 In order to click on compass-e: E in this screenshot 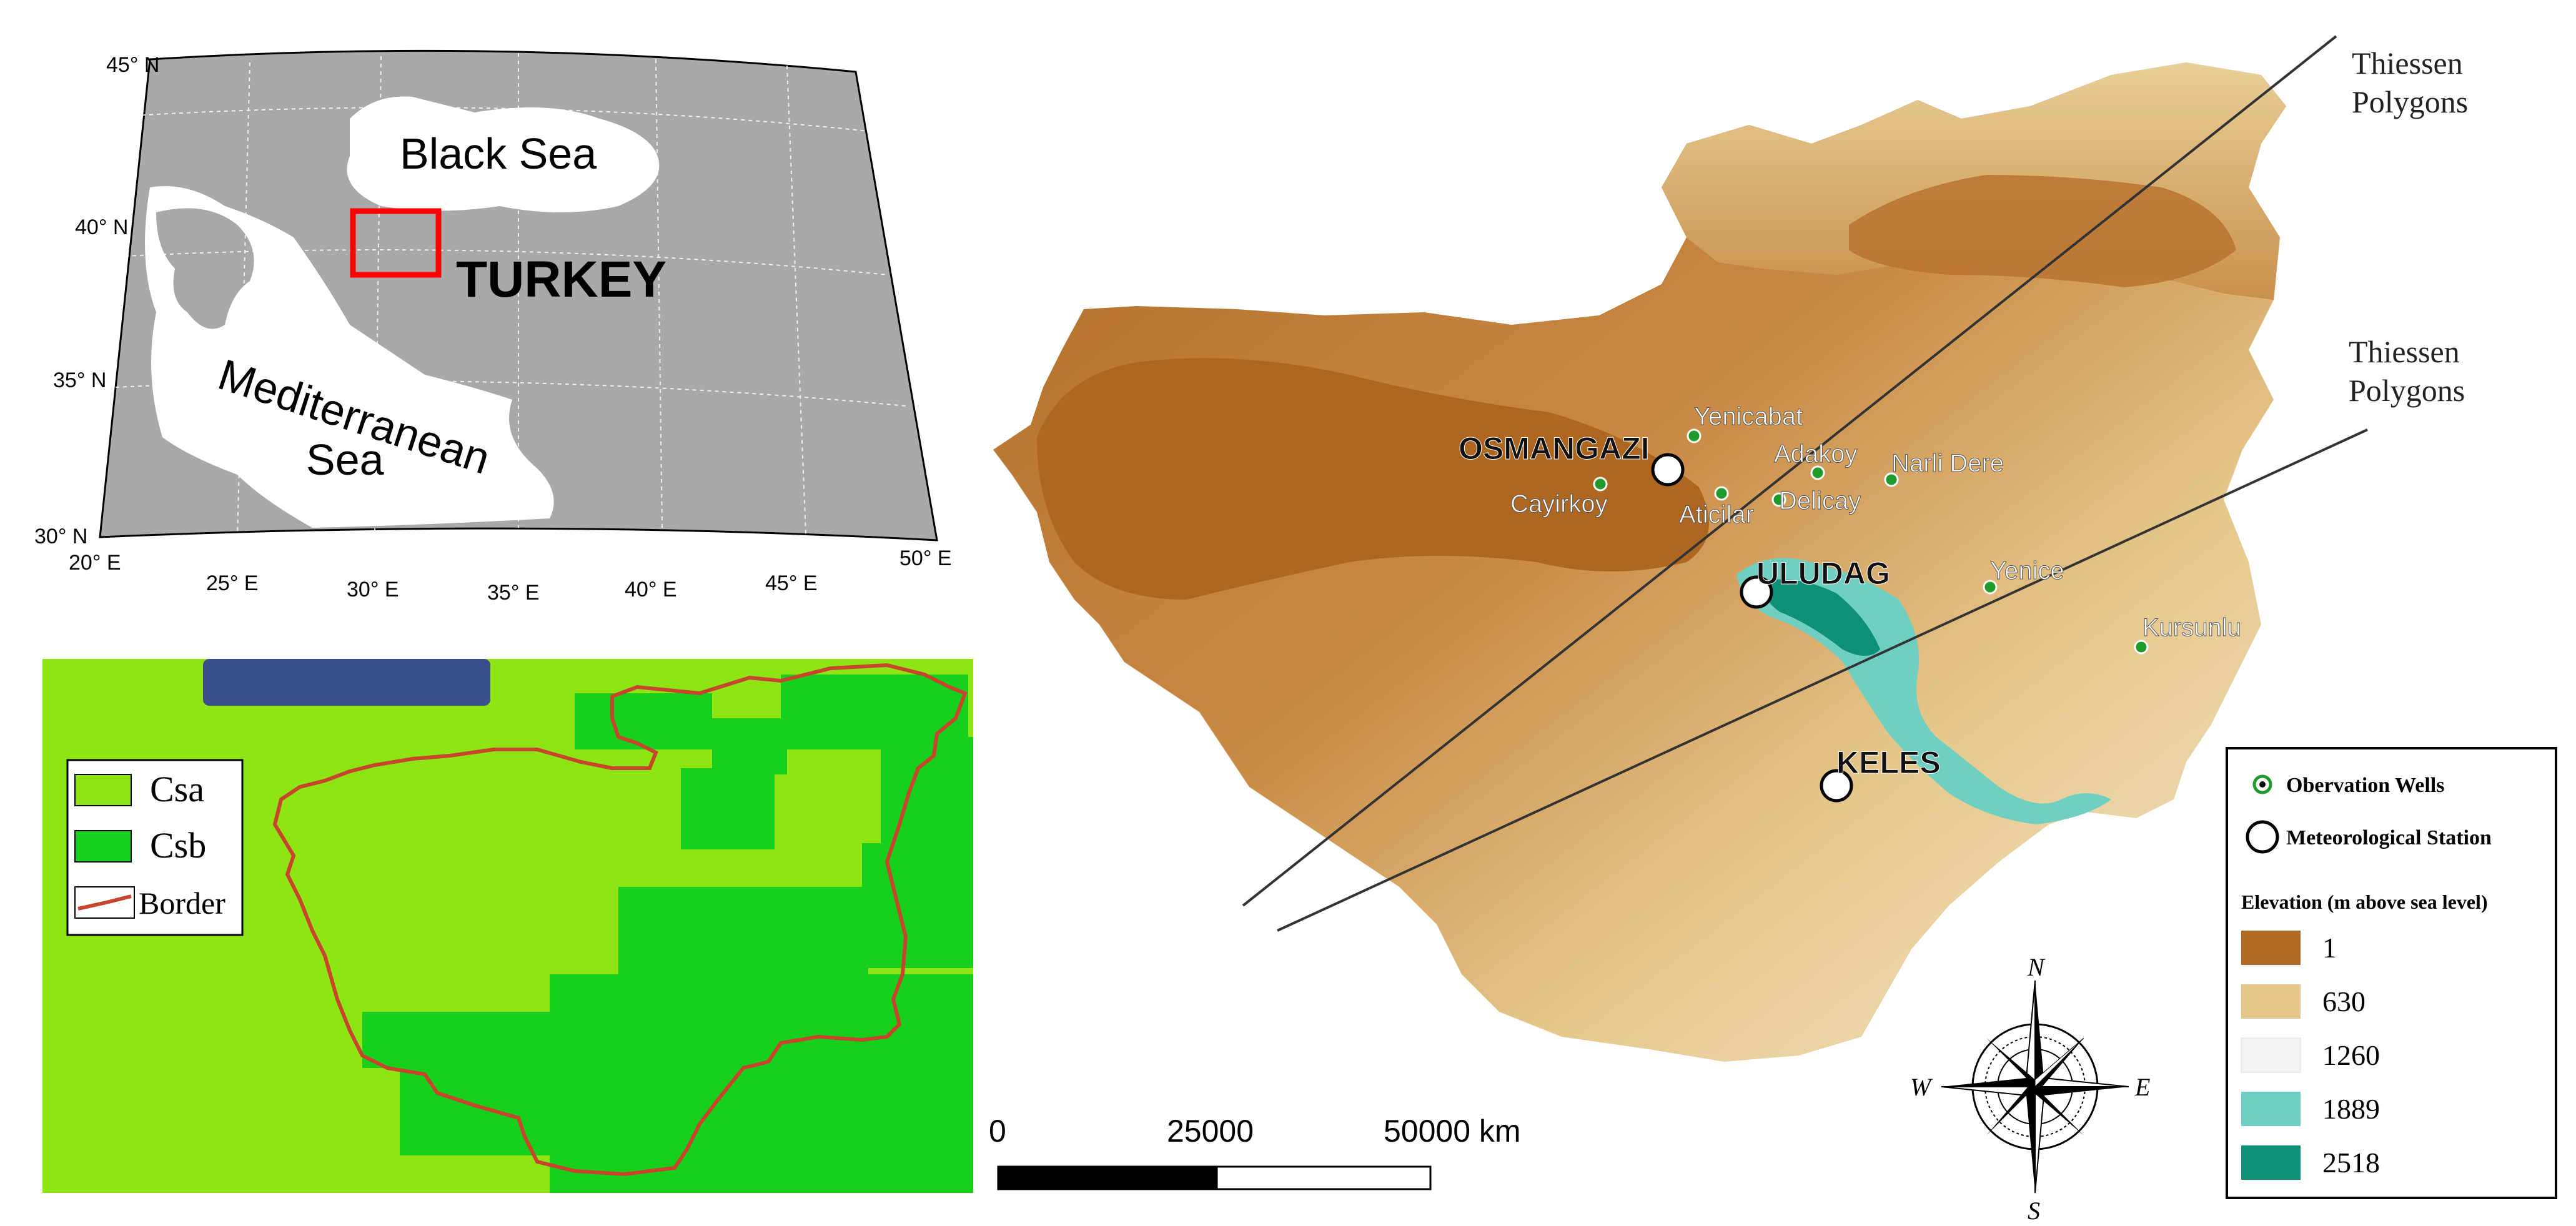, I will do `click(2142, 1087)`.